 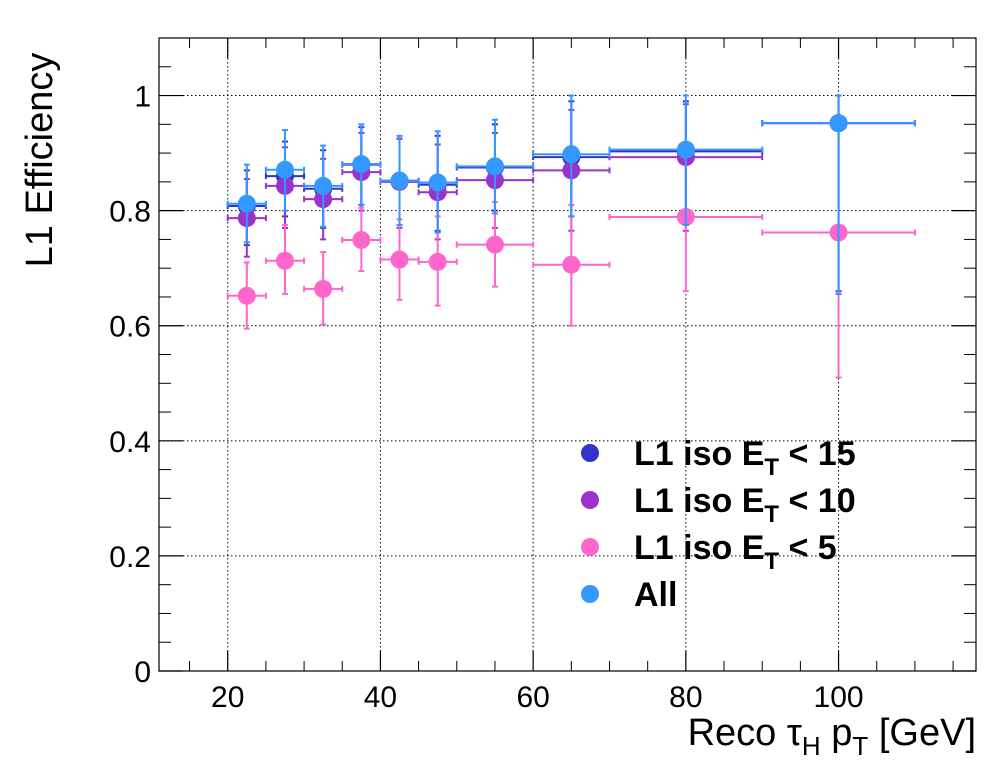 What do you see at coordinates (745, 458) in the screenshot?
I see `legend-label-0: L1 iso ET < 15` at bounding box center [745, 458].